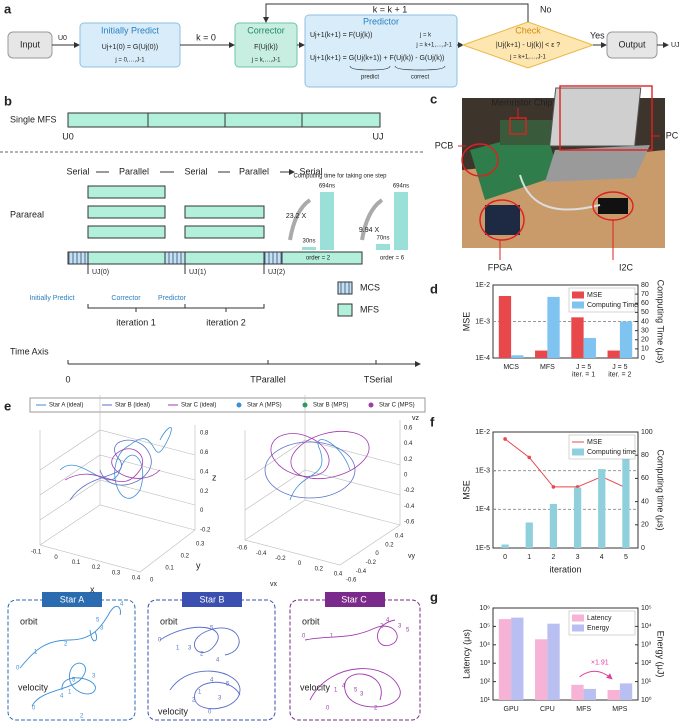 Image resolution: width=685 pixels, height=724 pixels. I want to click on x-axis-title: iteration, so click(565, 569).